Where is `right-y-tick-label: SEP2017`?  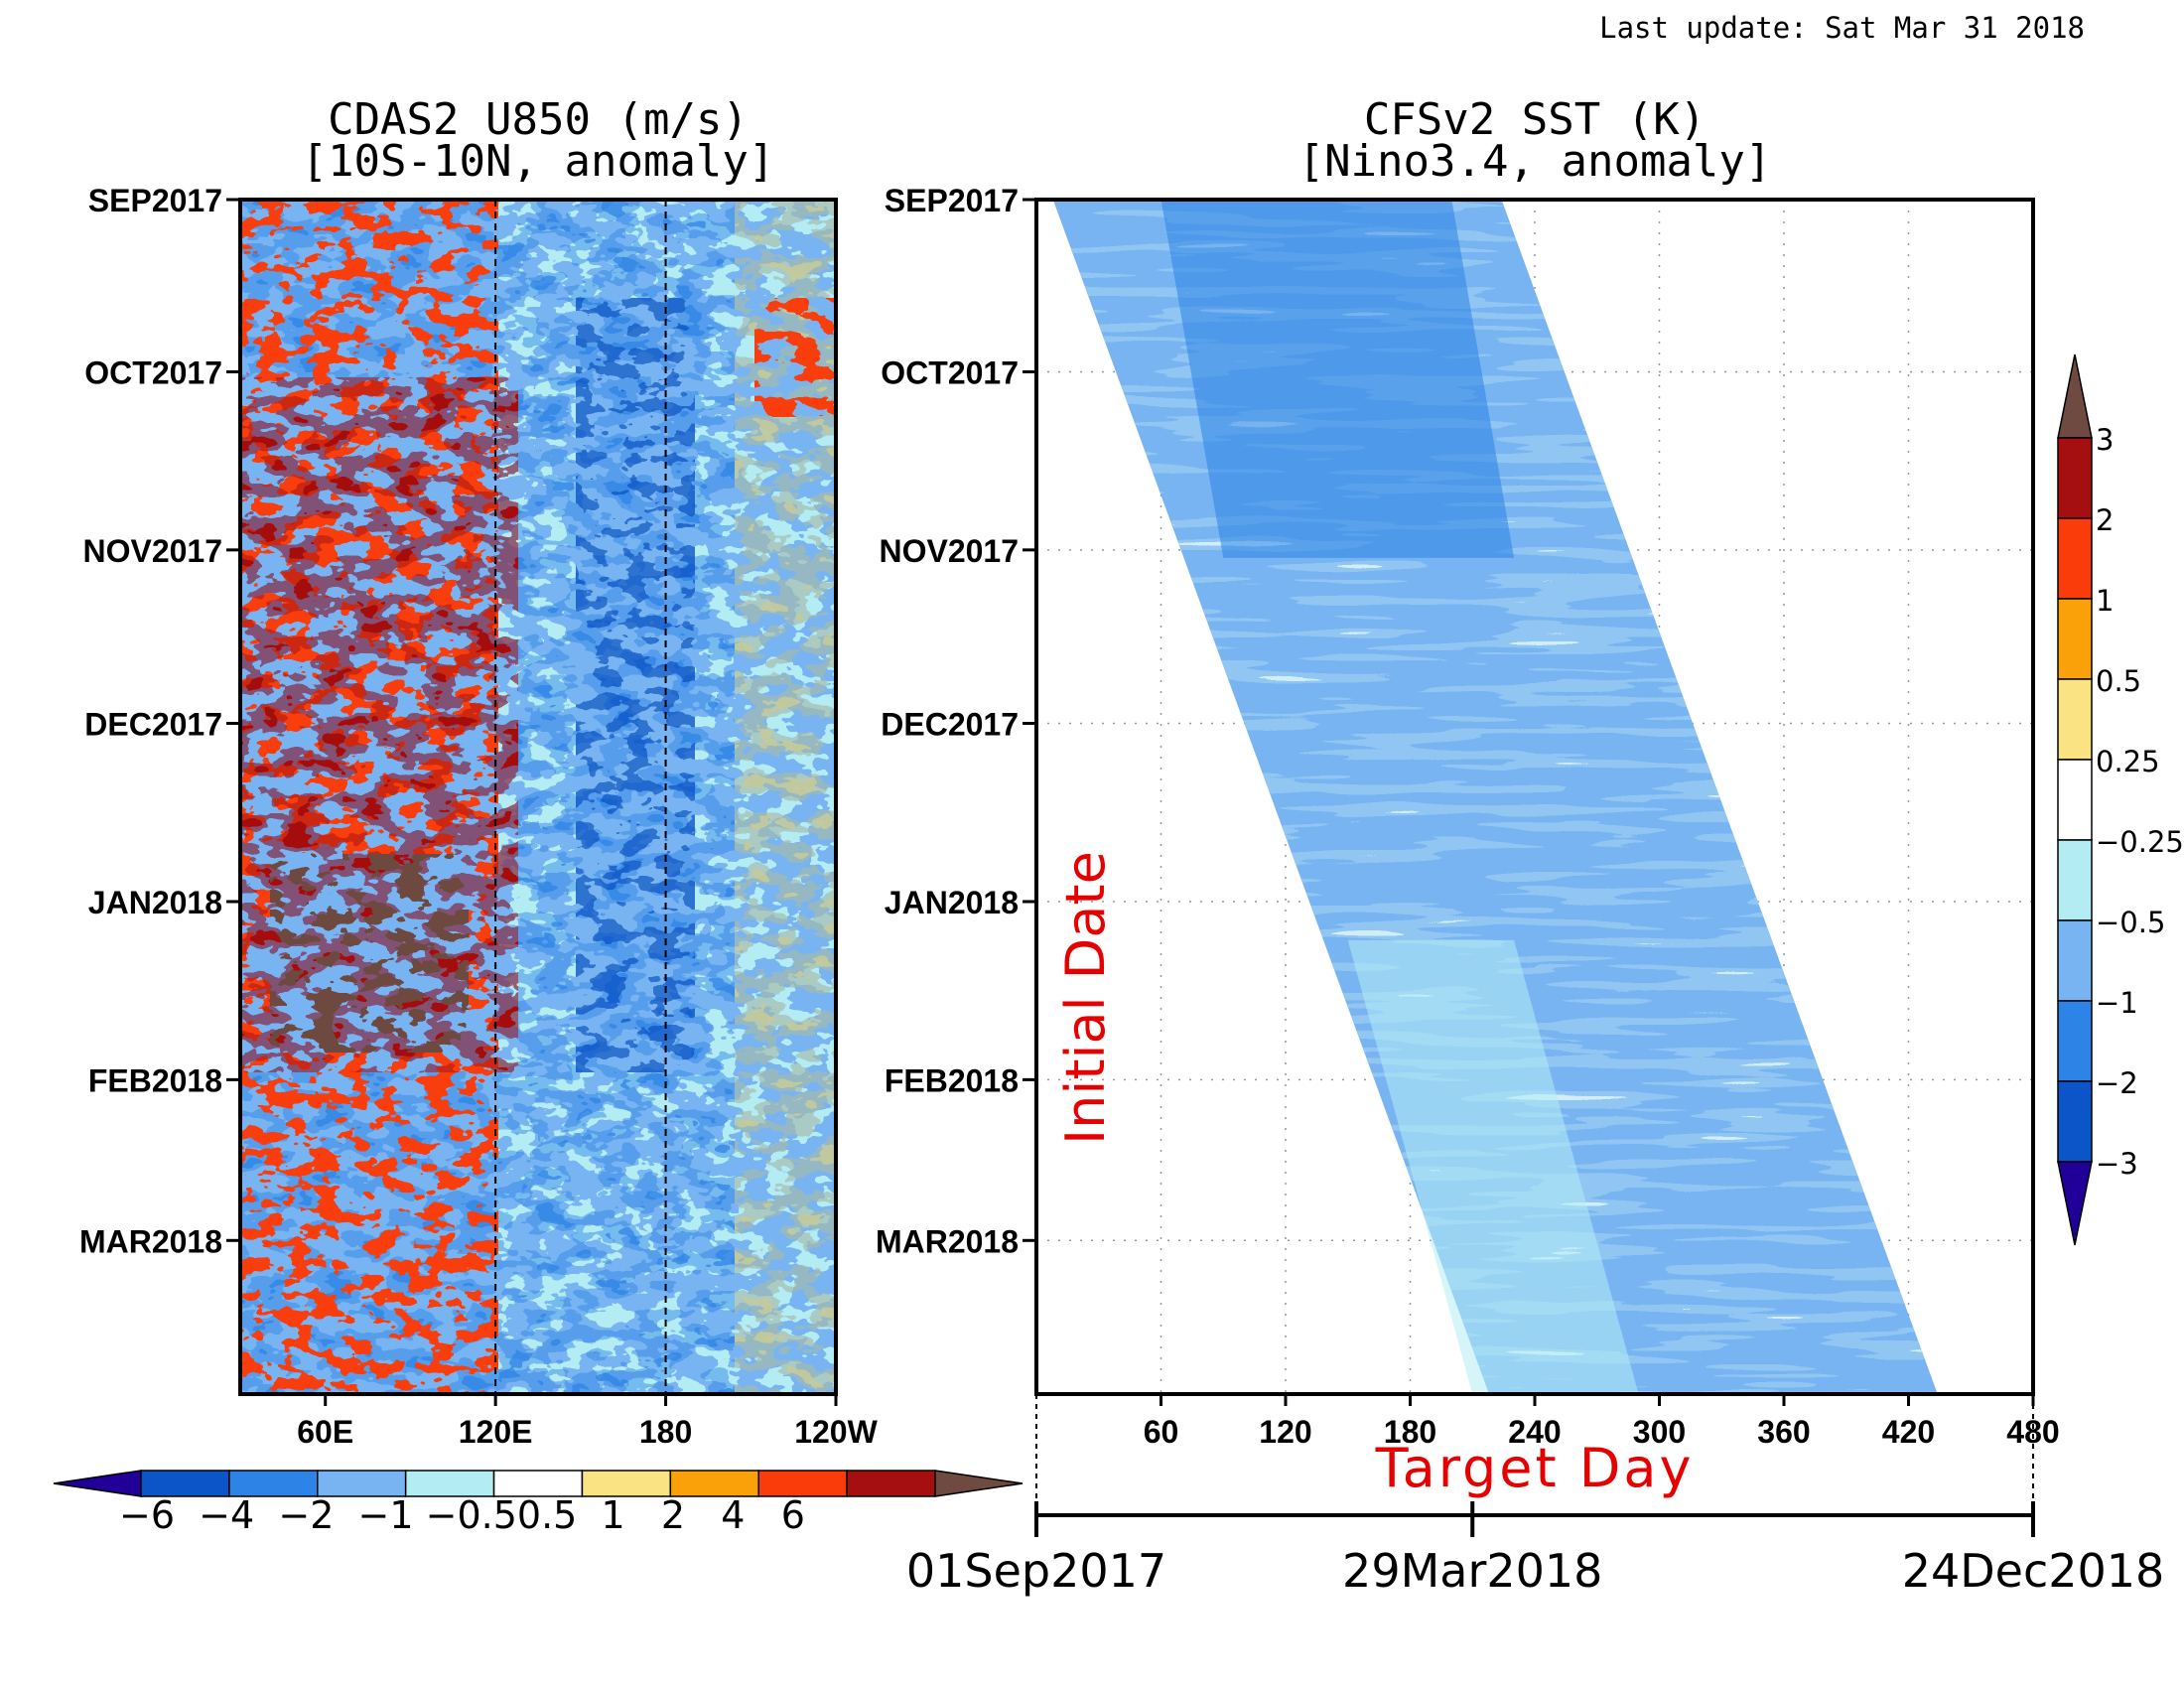 right-y-tick-label: SEP2017 is located at coordinates (952, 200).